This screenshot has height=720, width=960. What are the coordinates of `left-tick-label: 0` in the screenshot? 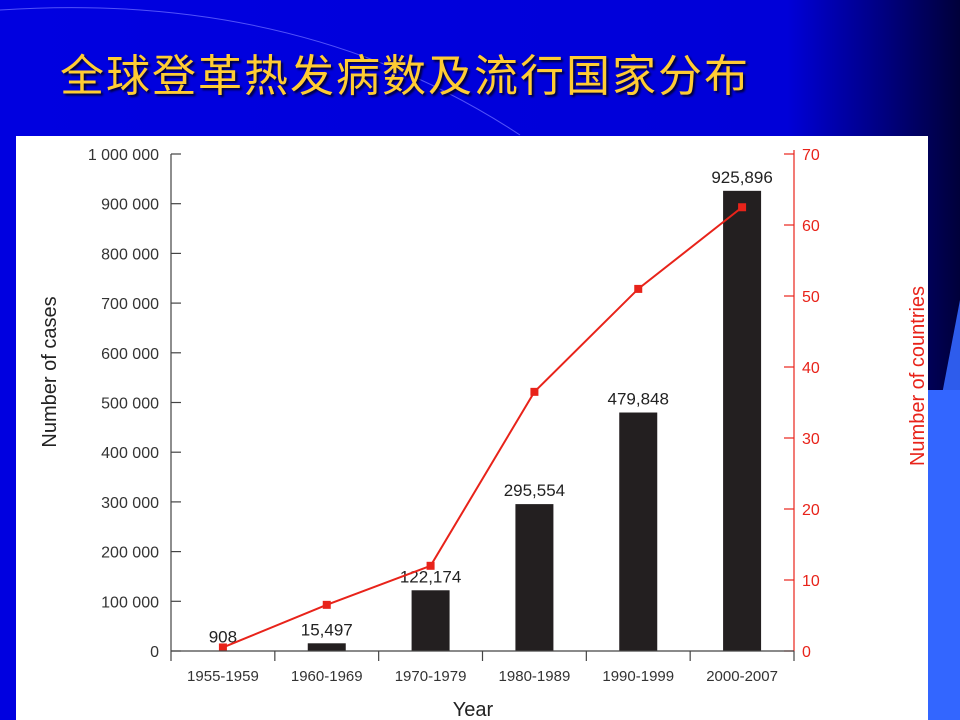 It's located at (154, 652).